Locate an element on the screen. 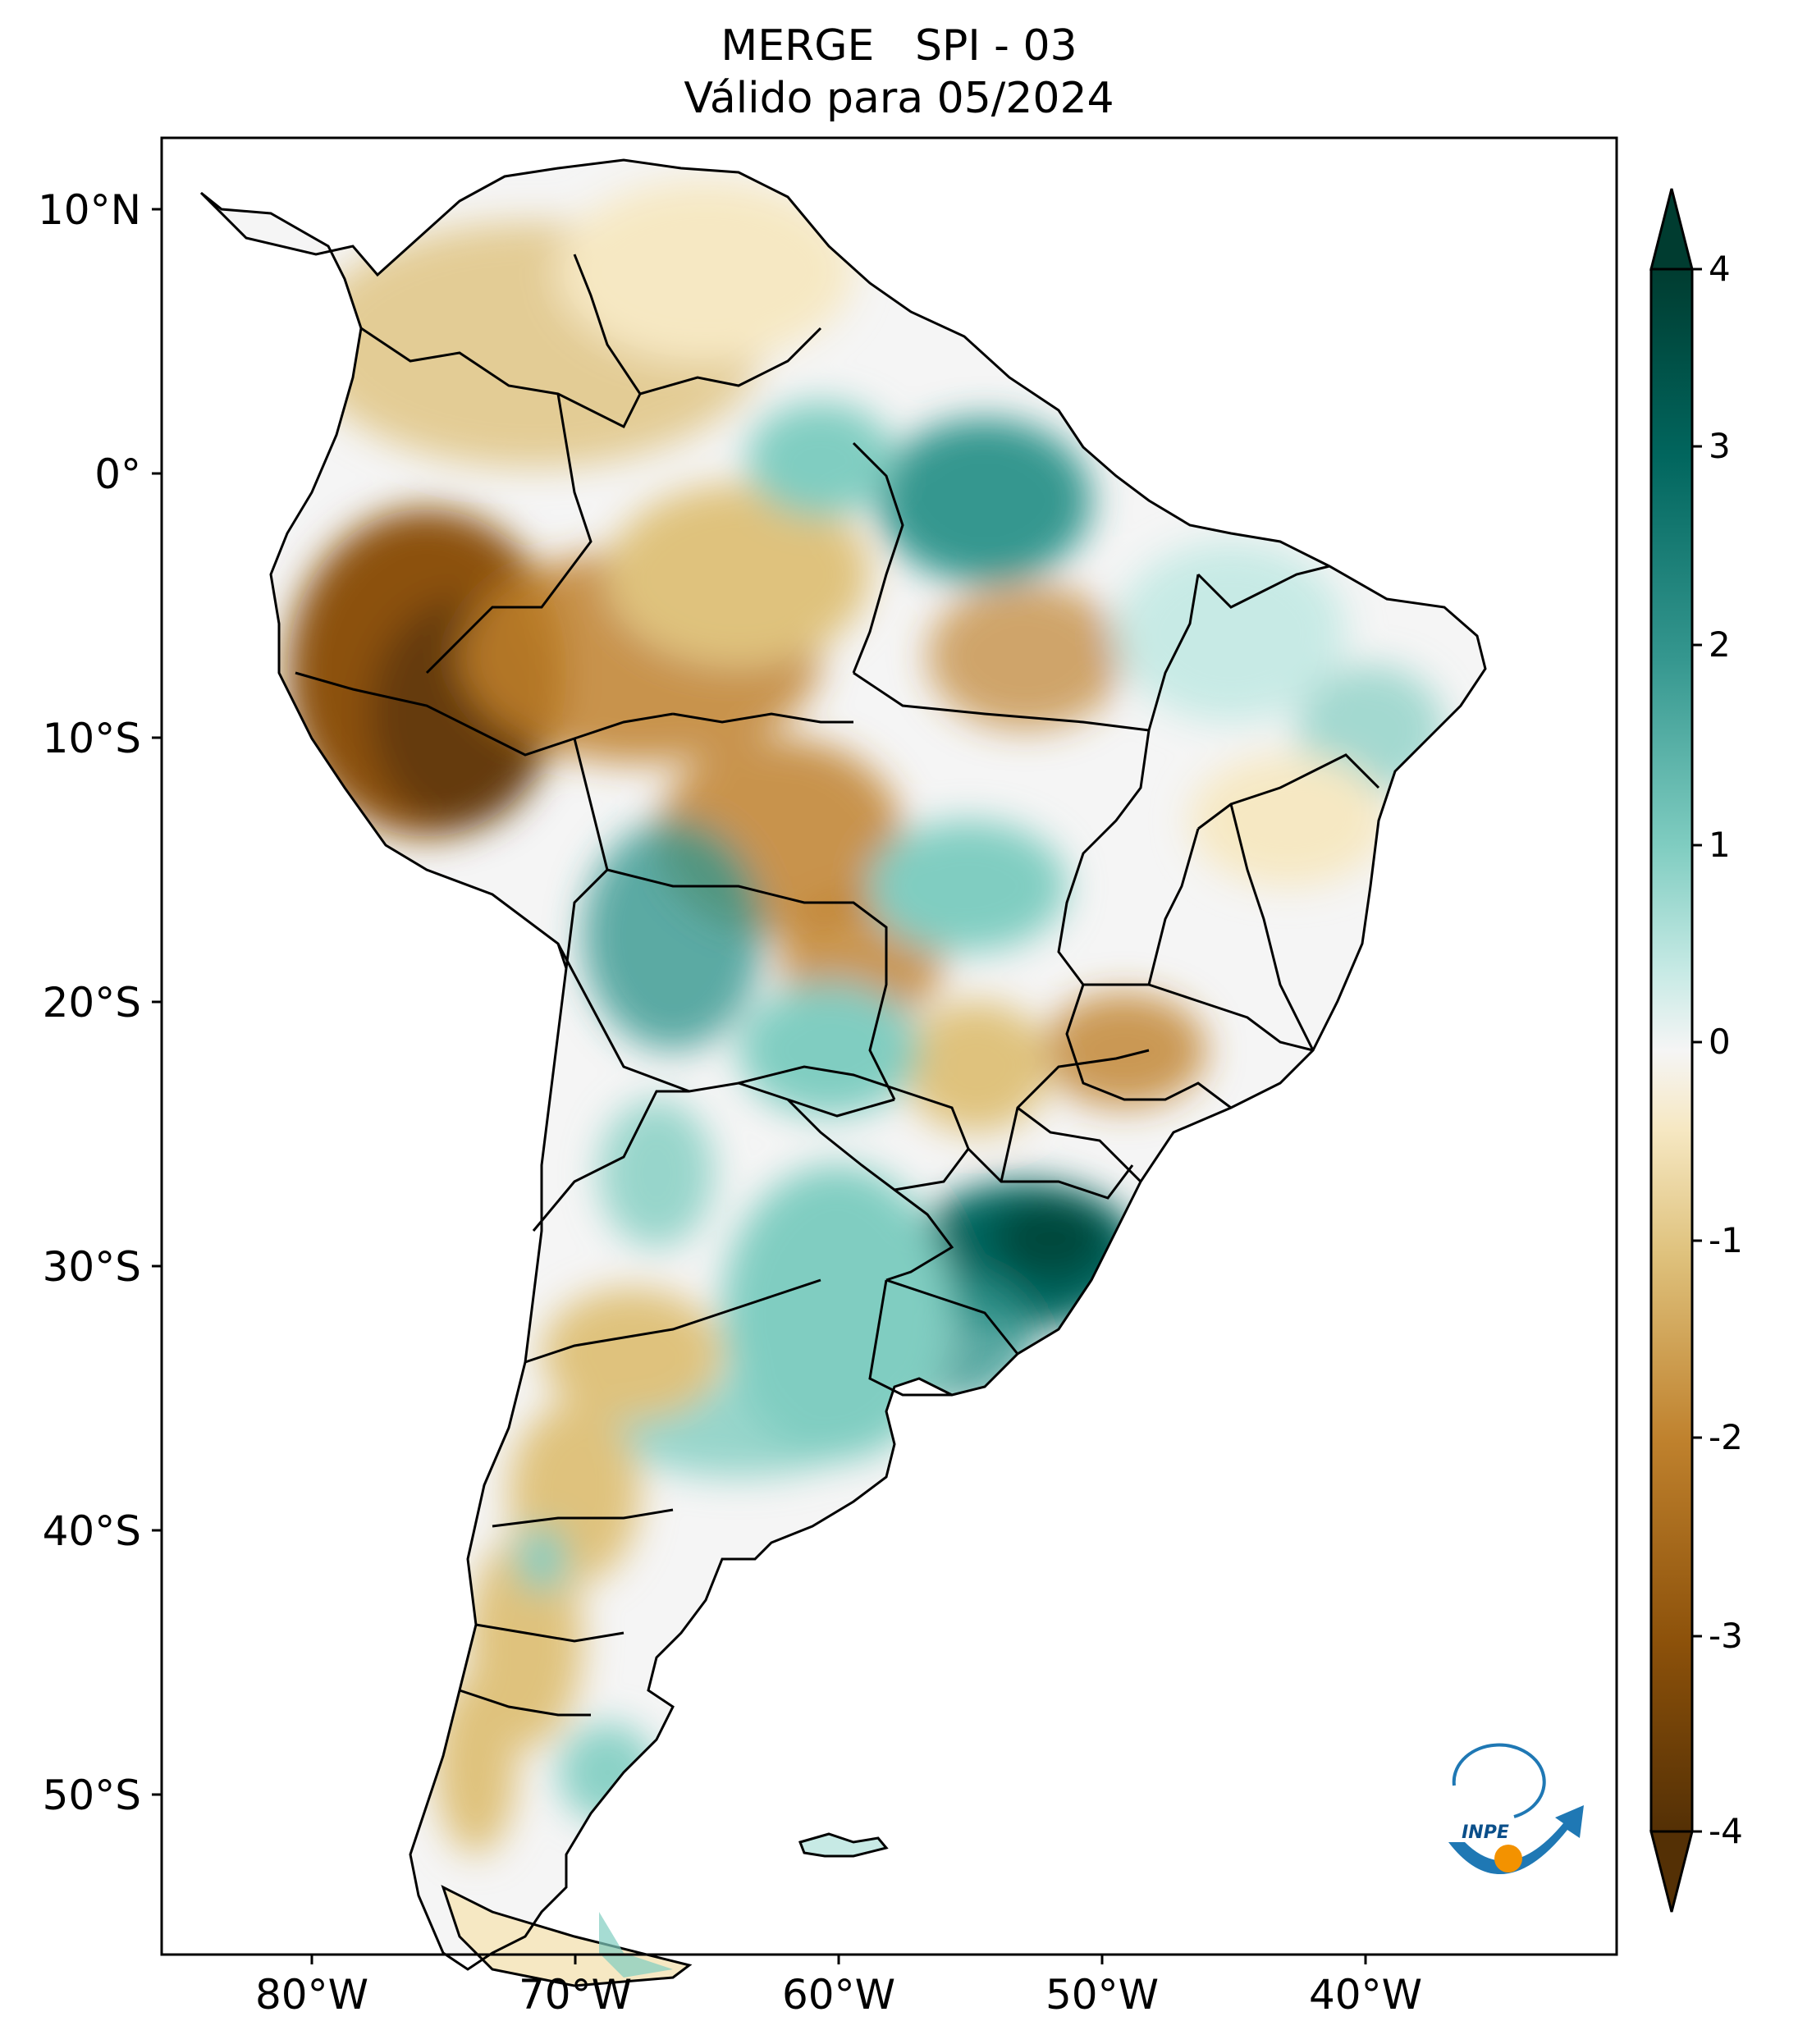  lon-label-80w: 80°W is located at coordinates (311, 1995).